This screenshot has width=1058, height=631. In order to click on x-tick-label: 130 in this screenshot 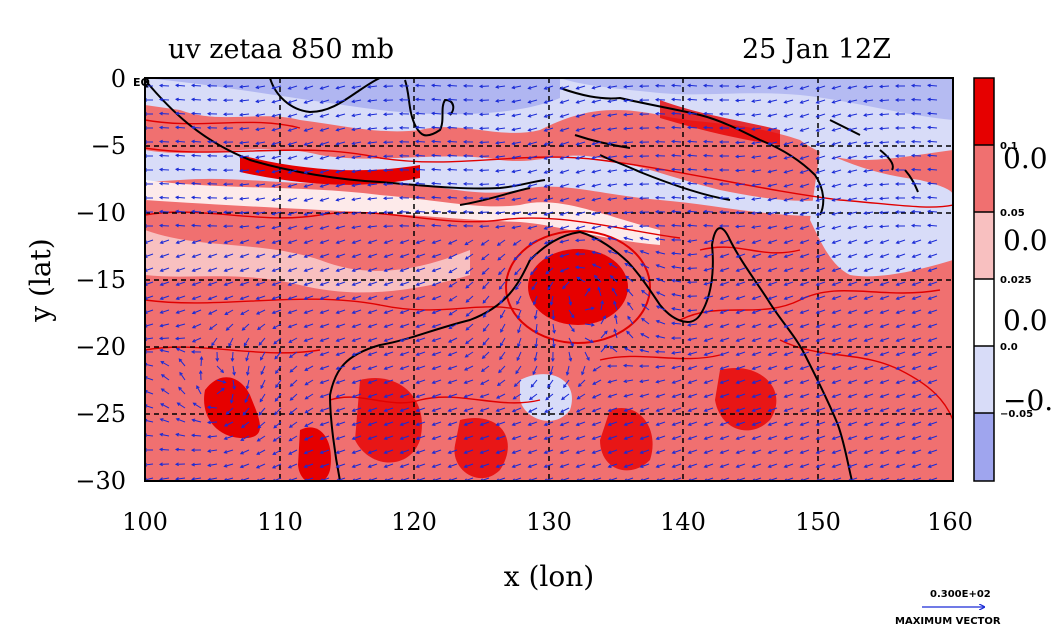, I will do `click(549, 522)`.